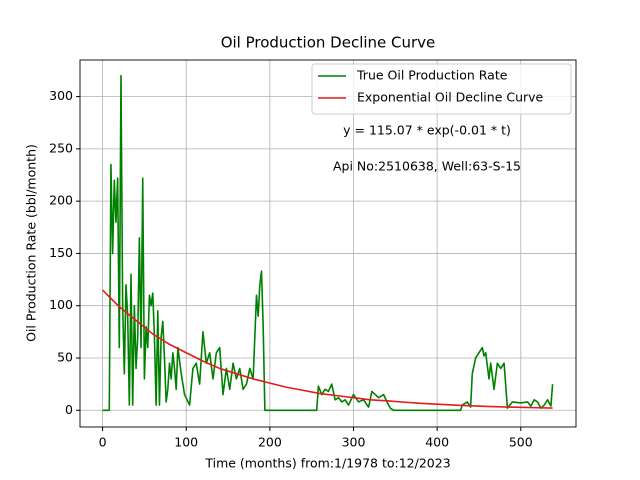 The width and height of the screenshot is (640, 480). Describe the element at coordinates (31, 243) in the screenshot. I see `y-axis-label: Oil Production Rate (bbl/month)` at that location.